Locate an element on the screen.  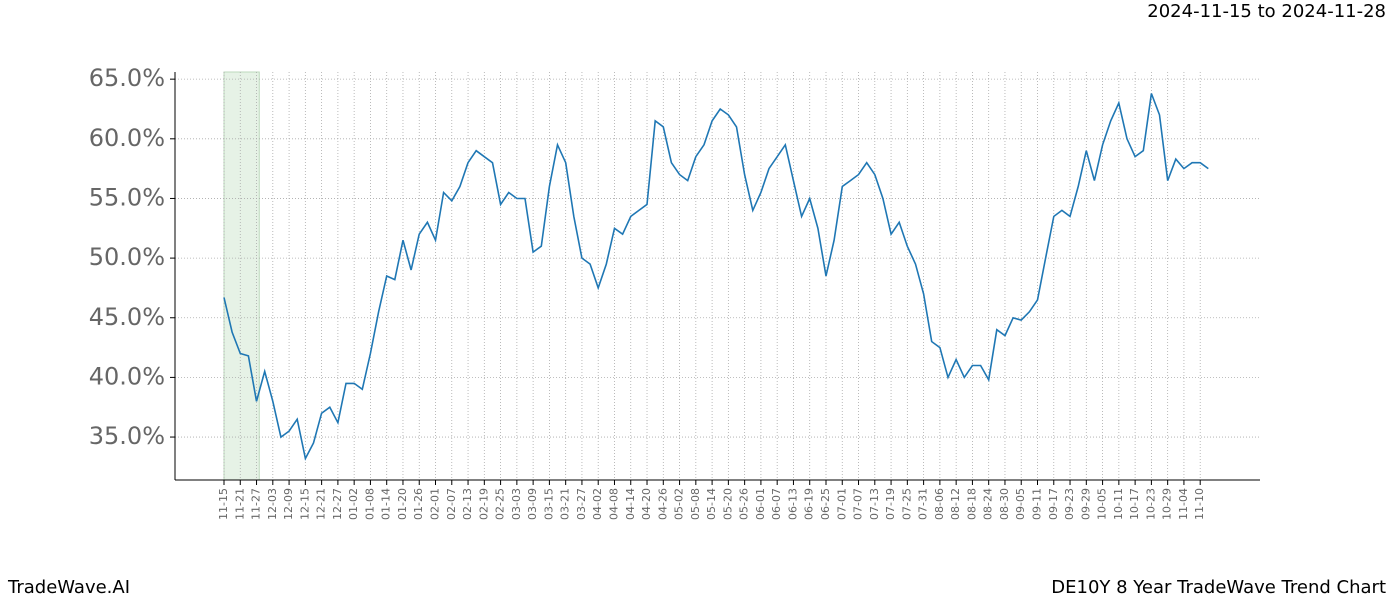
y-tick-label: 40.0% is located at coordinates (127, 376).